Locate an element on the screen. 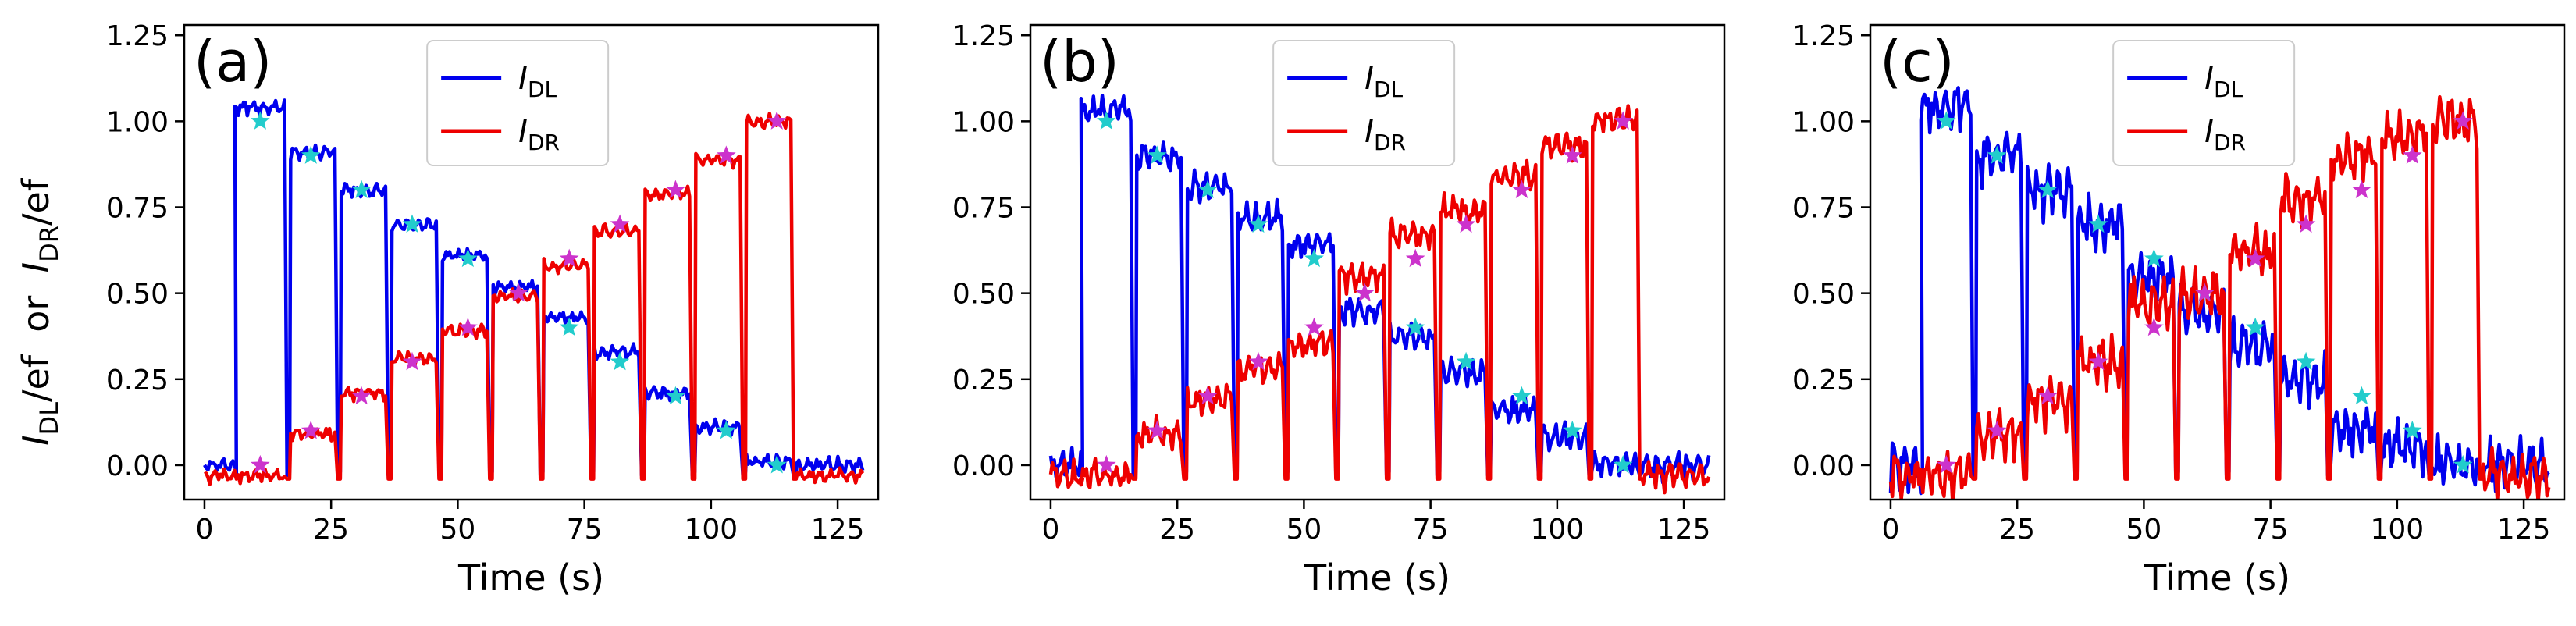 This screenshot has width=2576, height=626. x-tick-label: 50 is located at coordinates (1304, 530).